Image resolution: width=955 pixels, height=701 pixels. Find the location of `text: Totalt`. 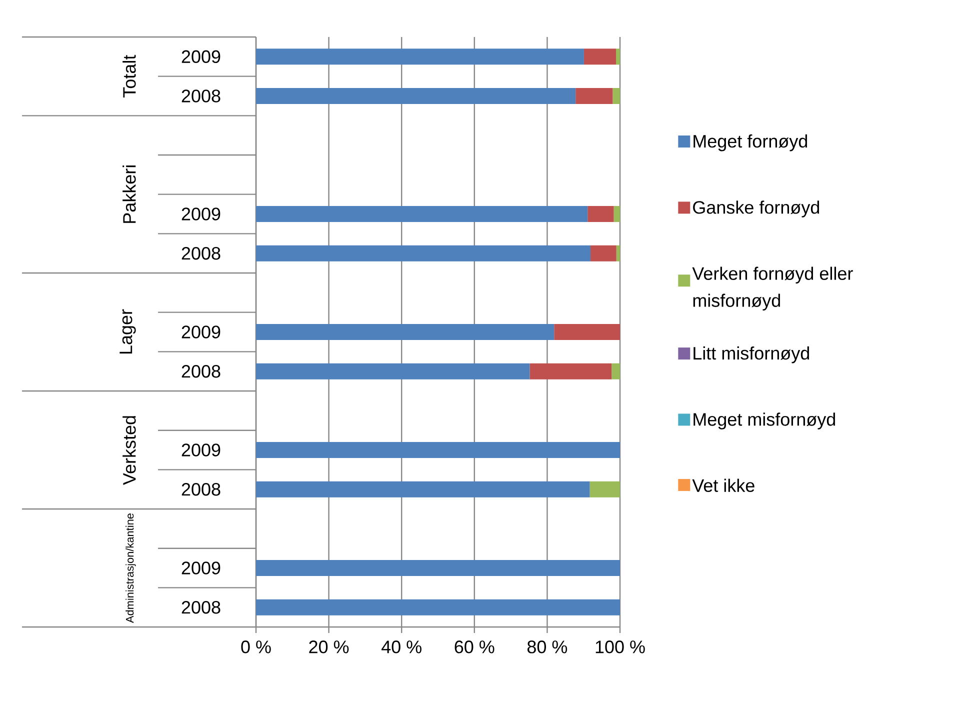

text: Totalt is located at coordinates (129, 76).